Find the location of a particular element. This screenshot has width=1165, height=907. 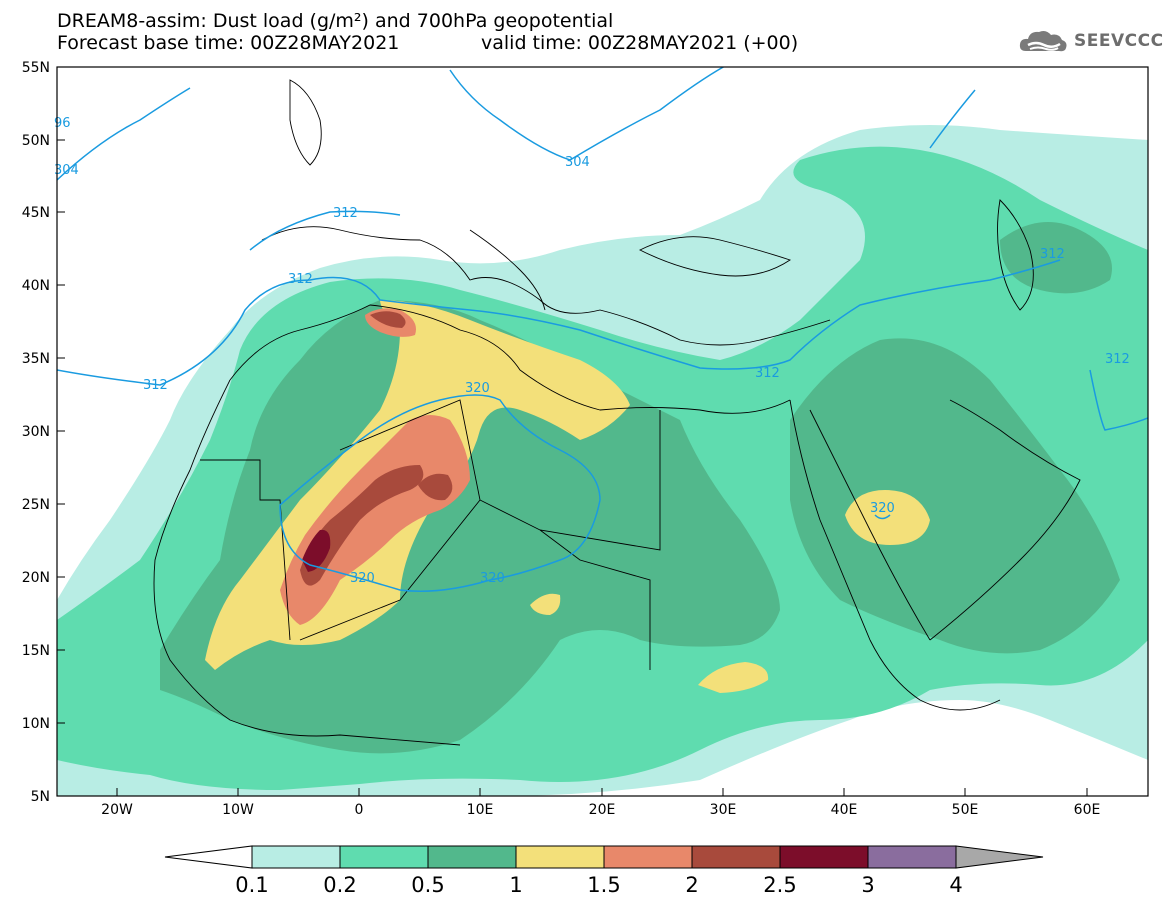

colorbar-label: 4 is located at coordinates (955, 885).